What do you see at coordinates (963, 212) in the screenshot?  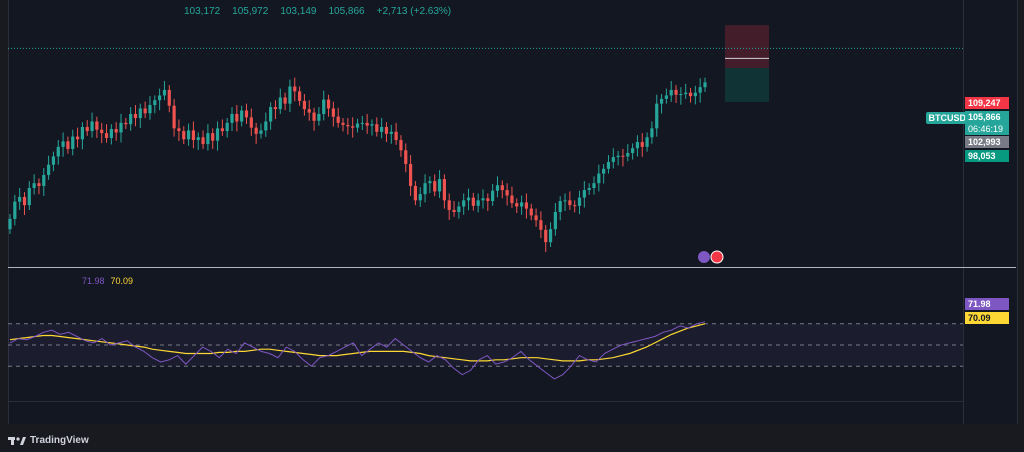 I see `price-axis-separator` at bounding box center [963, 212].